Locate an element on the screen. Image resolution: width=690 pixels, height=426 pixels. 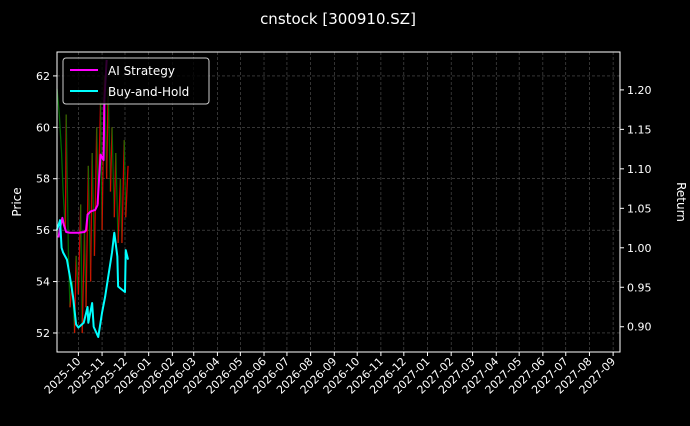
y2-tick-label: 1.20 is located at coordinates (639, 90).